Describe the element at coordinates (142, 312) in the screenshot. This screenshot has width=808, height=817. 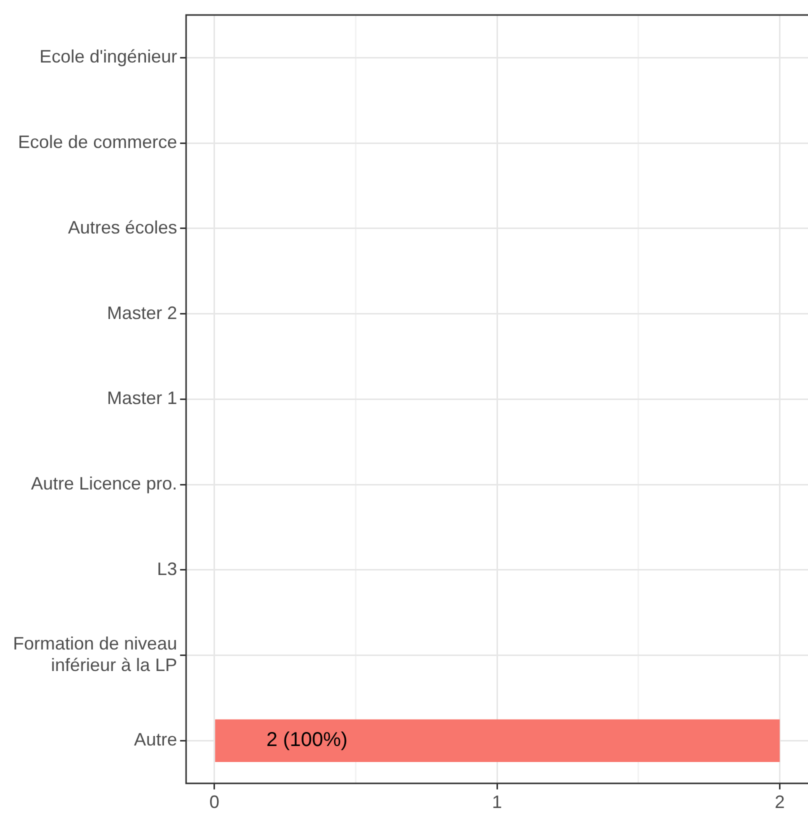
I see `y-tick-label: Master 2` at that location.